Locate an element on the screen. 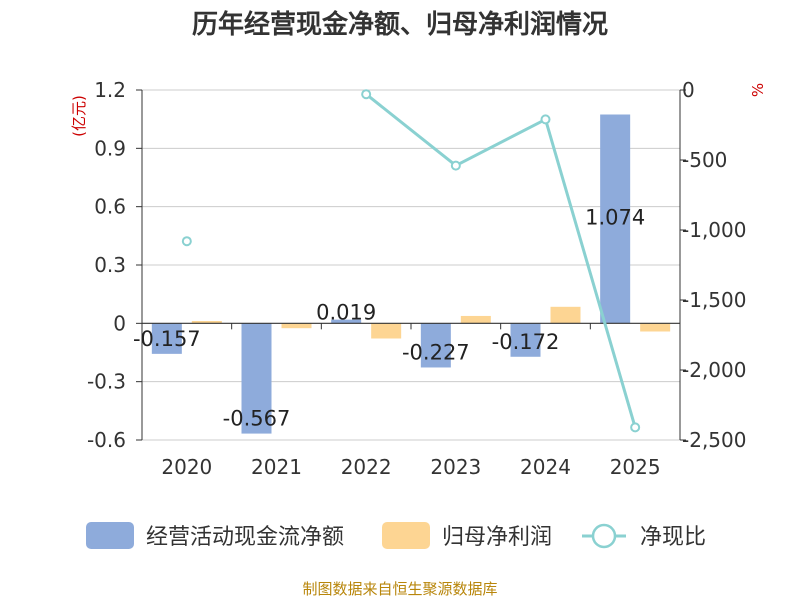 This screenshot has width=800, height=604. right-tick-label: -1,000 is located at coordinates (714, 230).